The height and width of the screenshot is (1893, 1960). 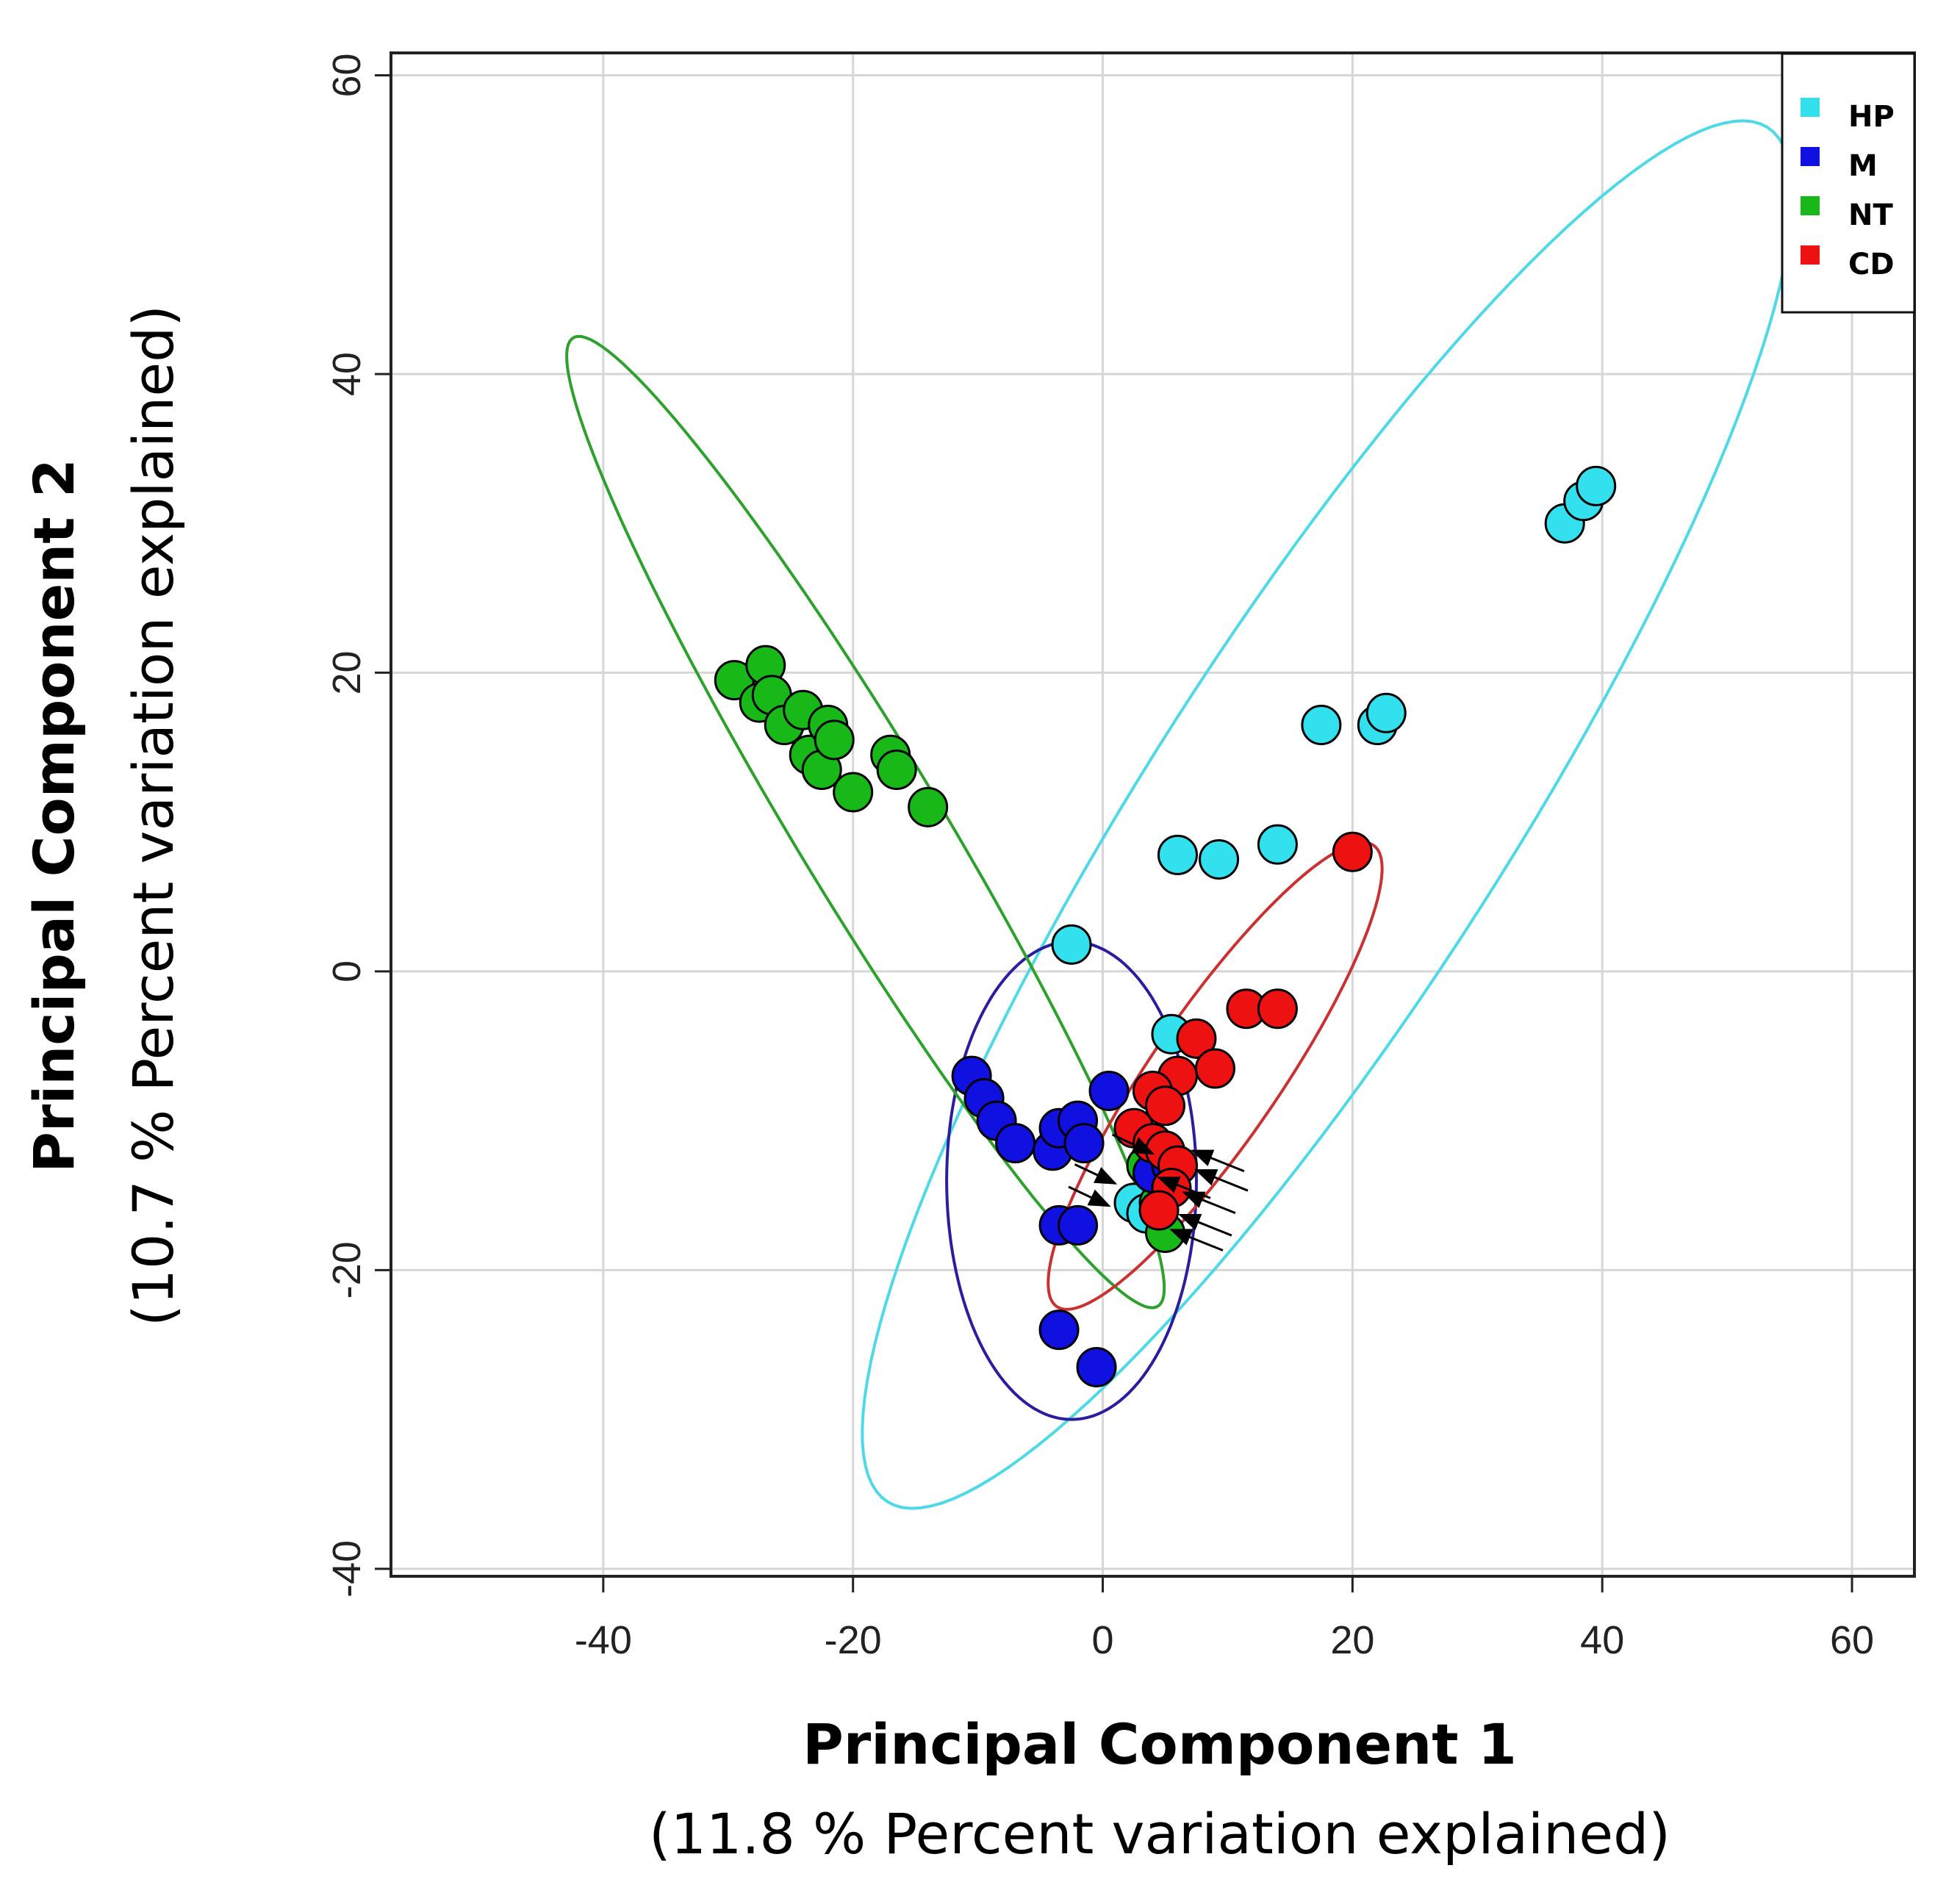 I want to click on legend-swatch-cd, so click(x=1811, y=255).